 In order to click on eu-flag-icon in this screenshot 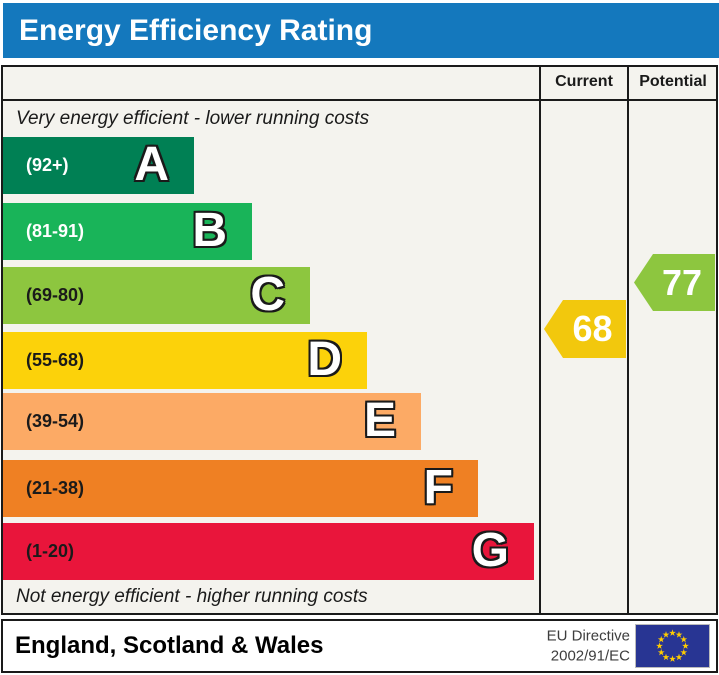, I will do `click(672, 646)`.